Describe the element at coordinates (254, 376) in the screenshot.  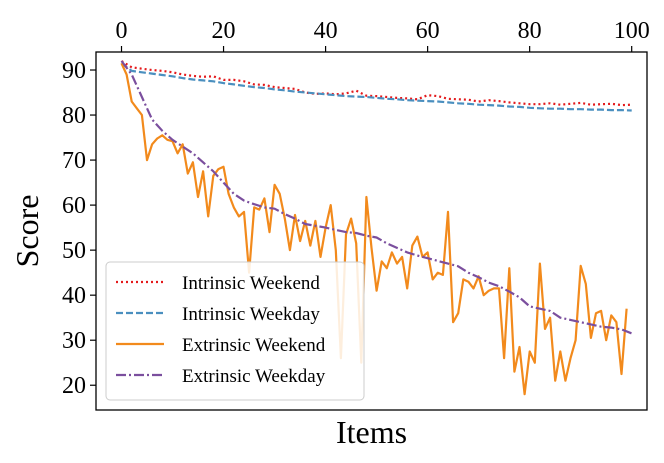
I see `legend-label: Extrinsic Weekday` at that location.